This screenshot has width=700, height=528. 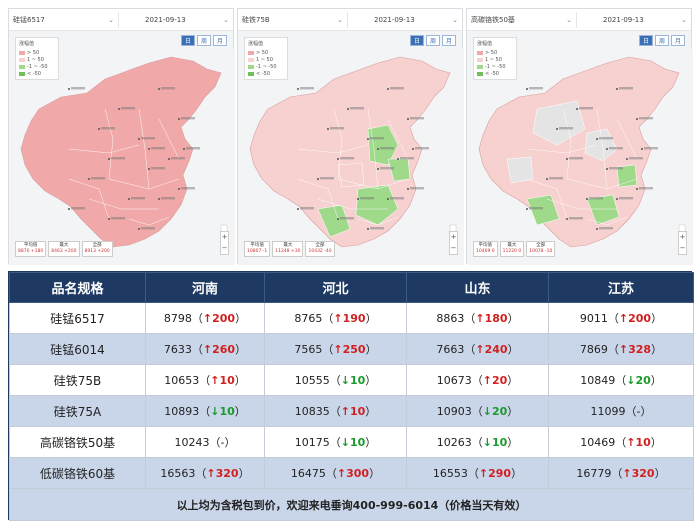 What do you see at coordinates (182, 380) in the screenshot?
I see `price-value: 10653` at bounding box center [182, 380].